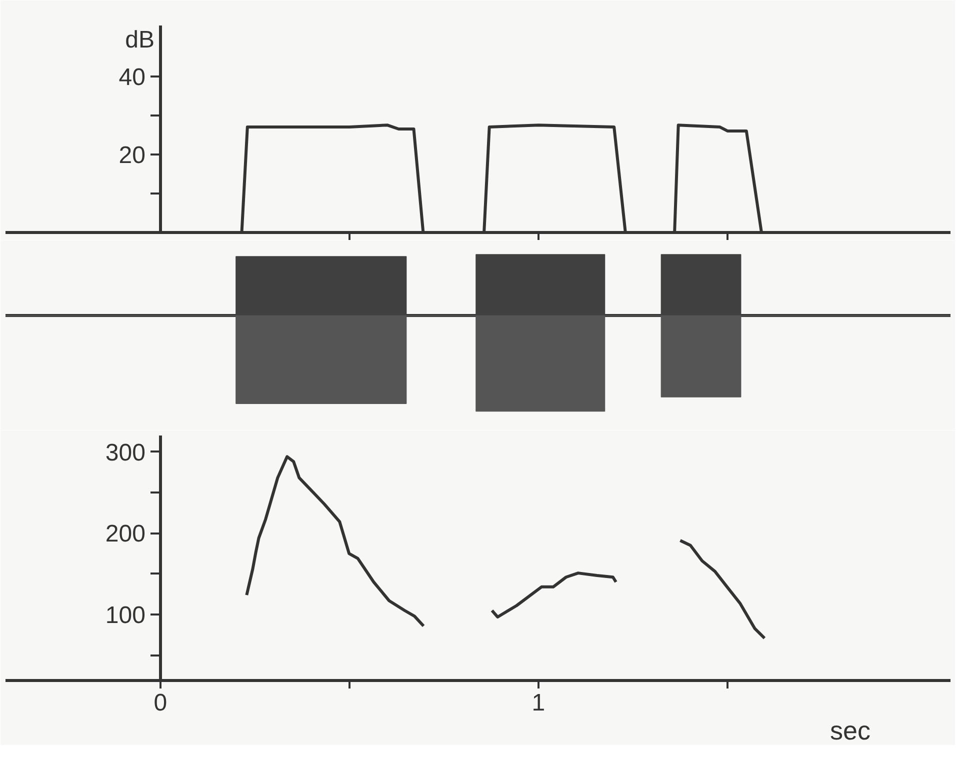 This screenshot has width=961, height=781. Describe the element at coordinates (161, 703) in the screenshot. I see `x-tick-label: 0` at that location.